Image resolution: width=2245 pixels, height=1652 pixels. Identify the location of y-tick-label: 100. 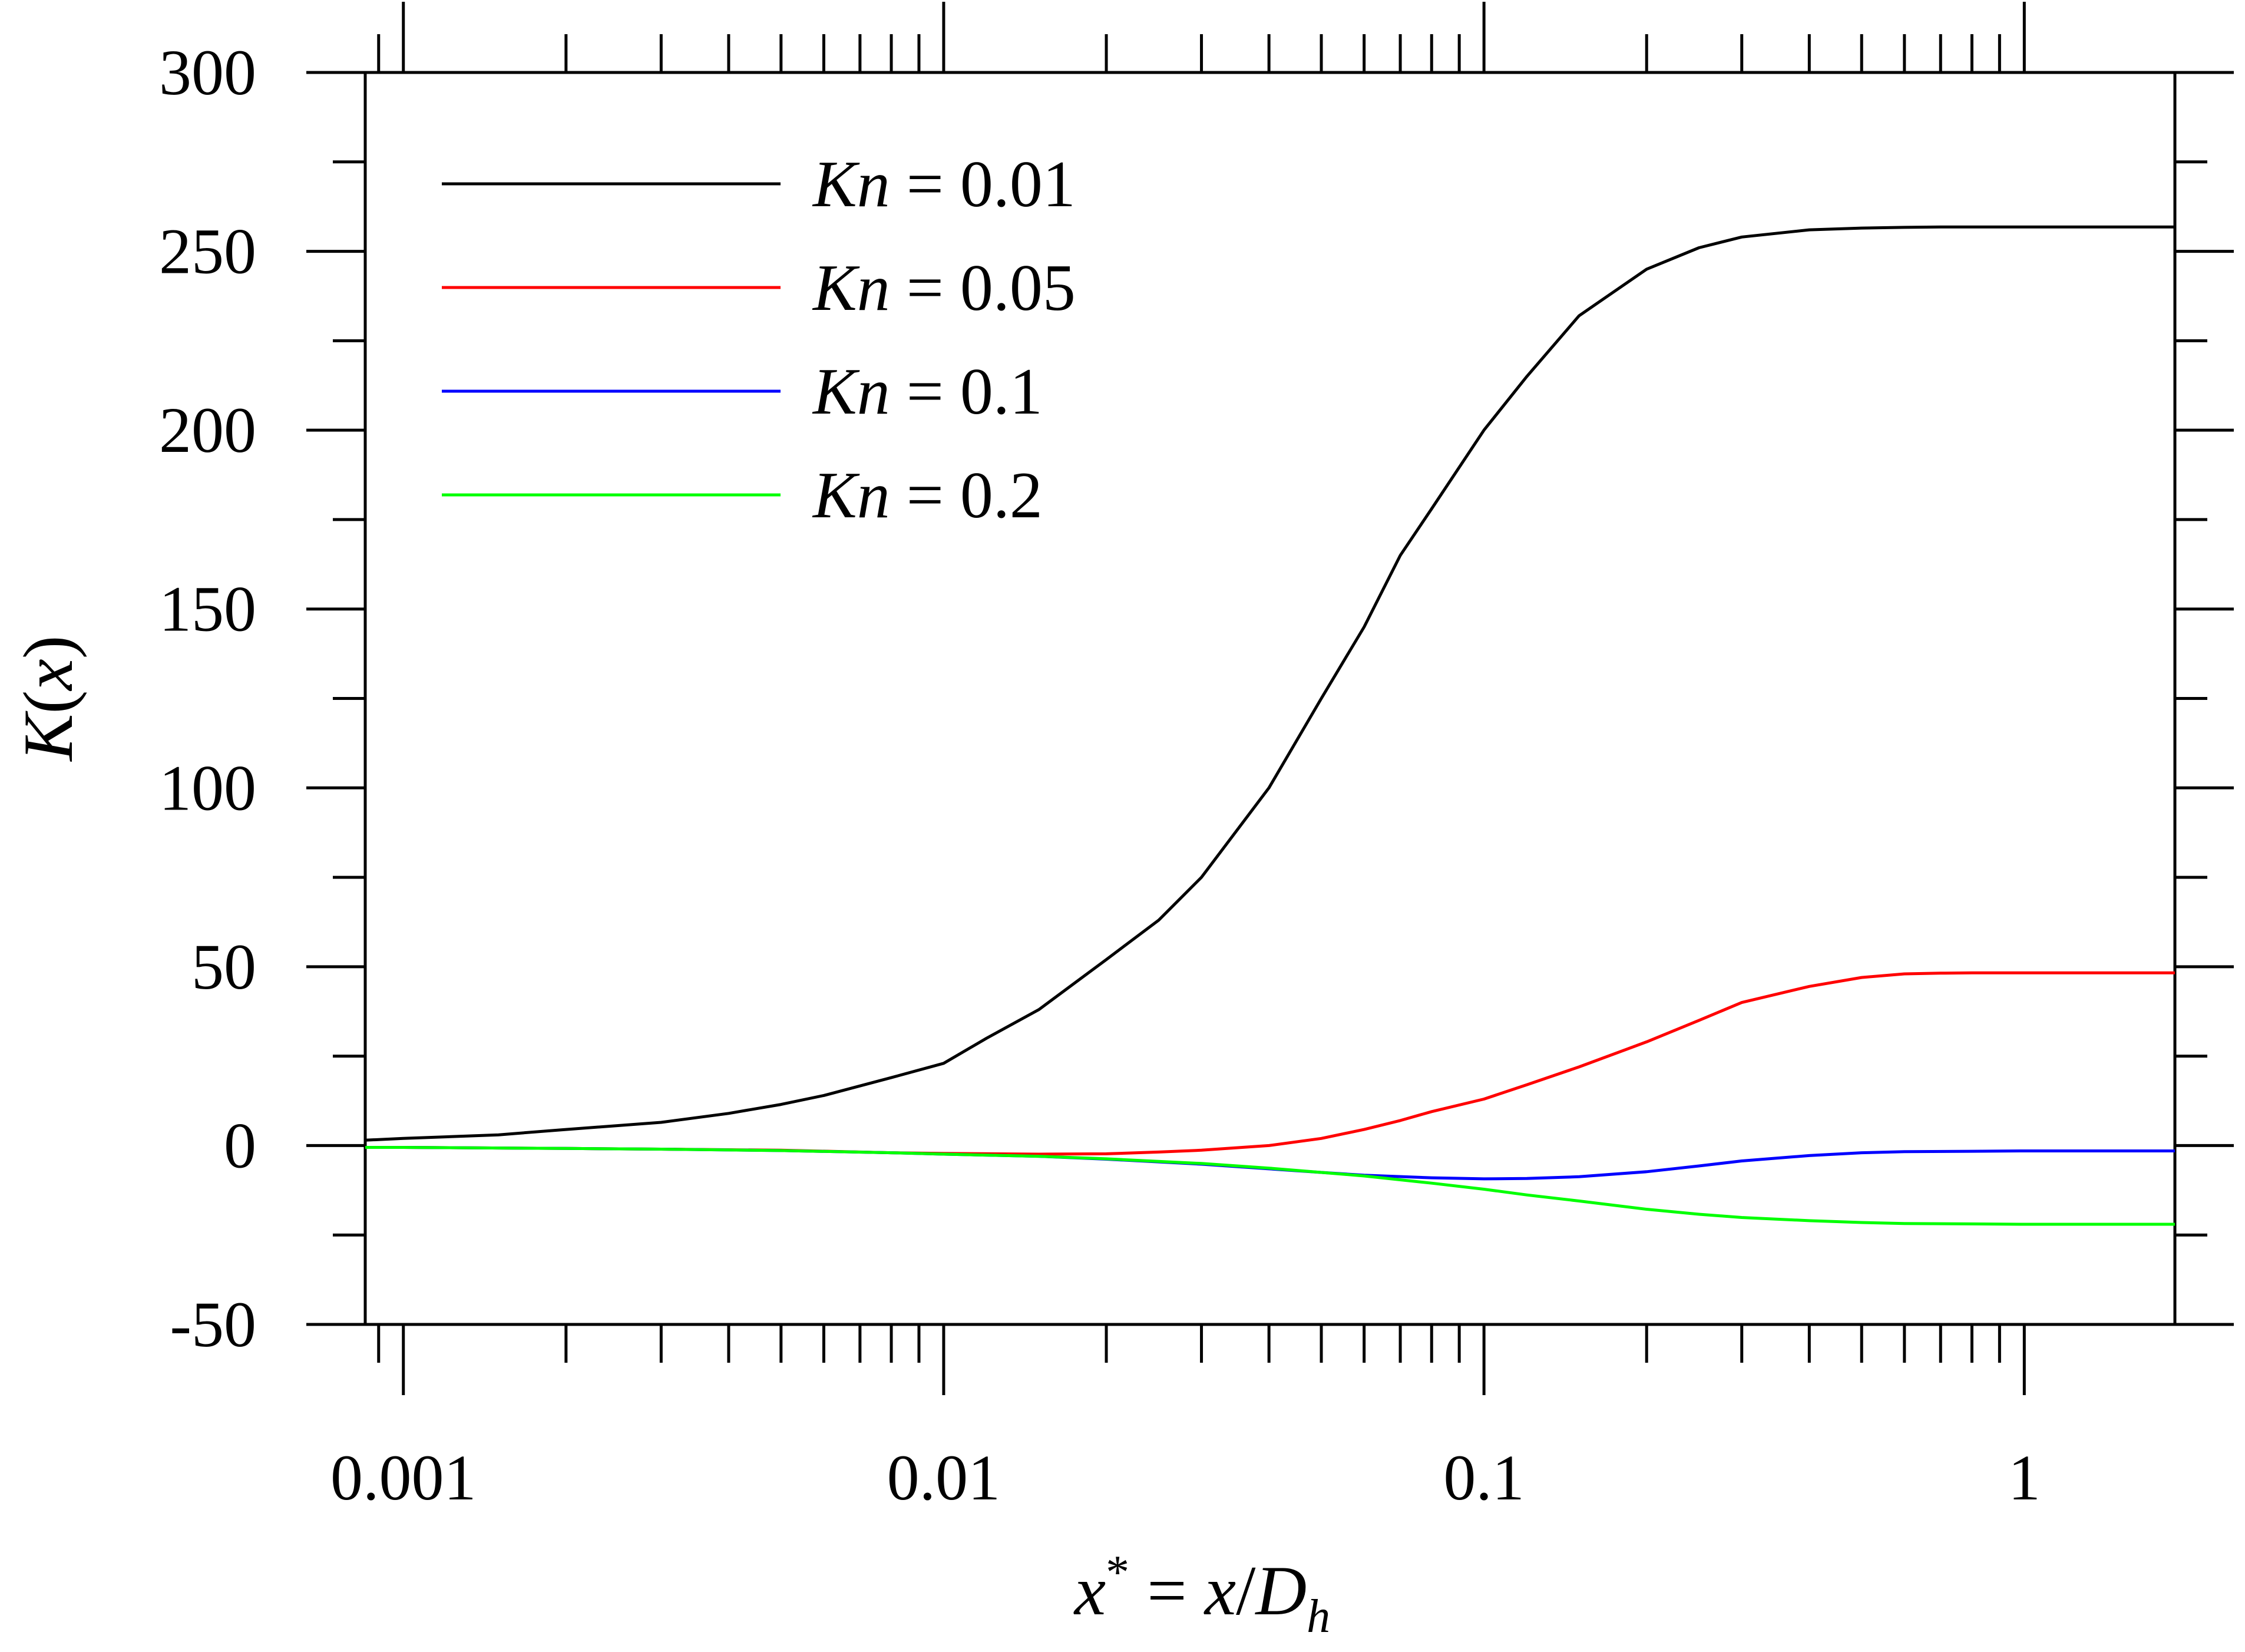
(207, 788).